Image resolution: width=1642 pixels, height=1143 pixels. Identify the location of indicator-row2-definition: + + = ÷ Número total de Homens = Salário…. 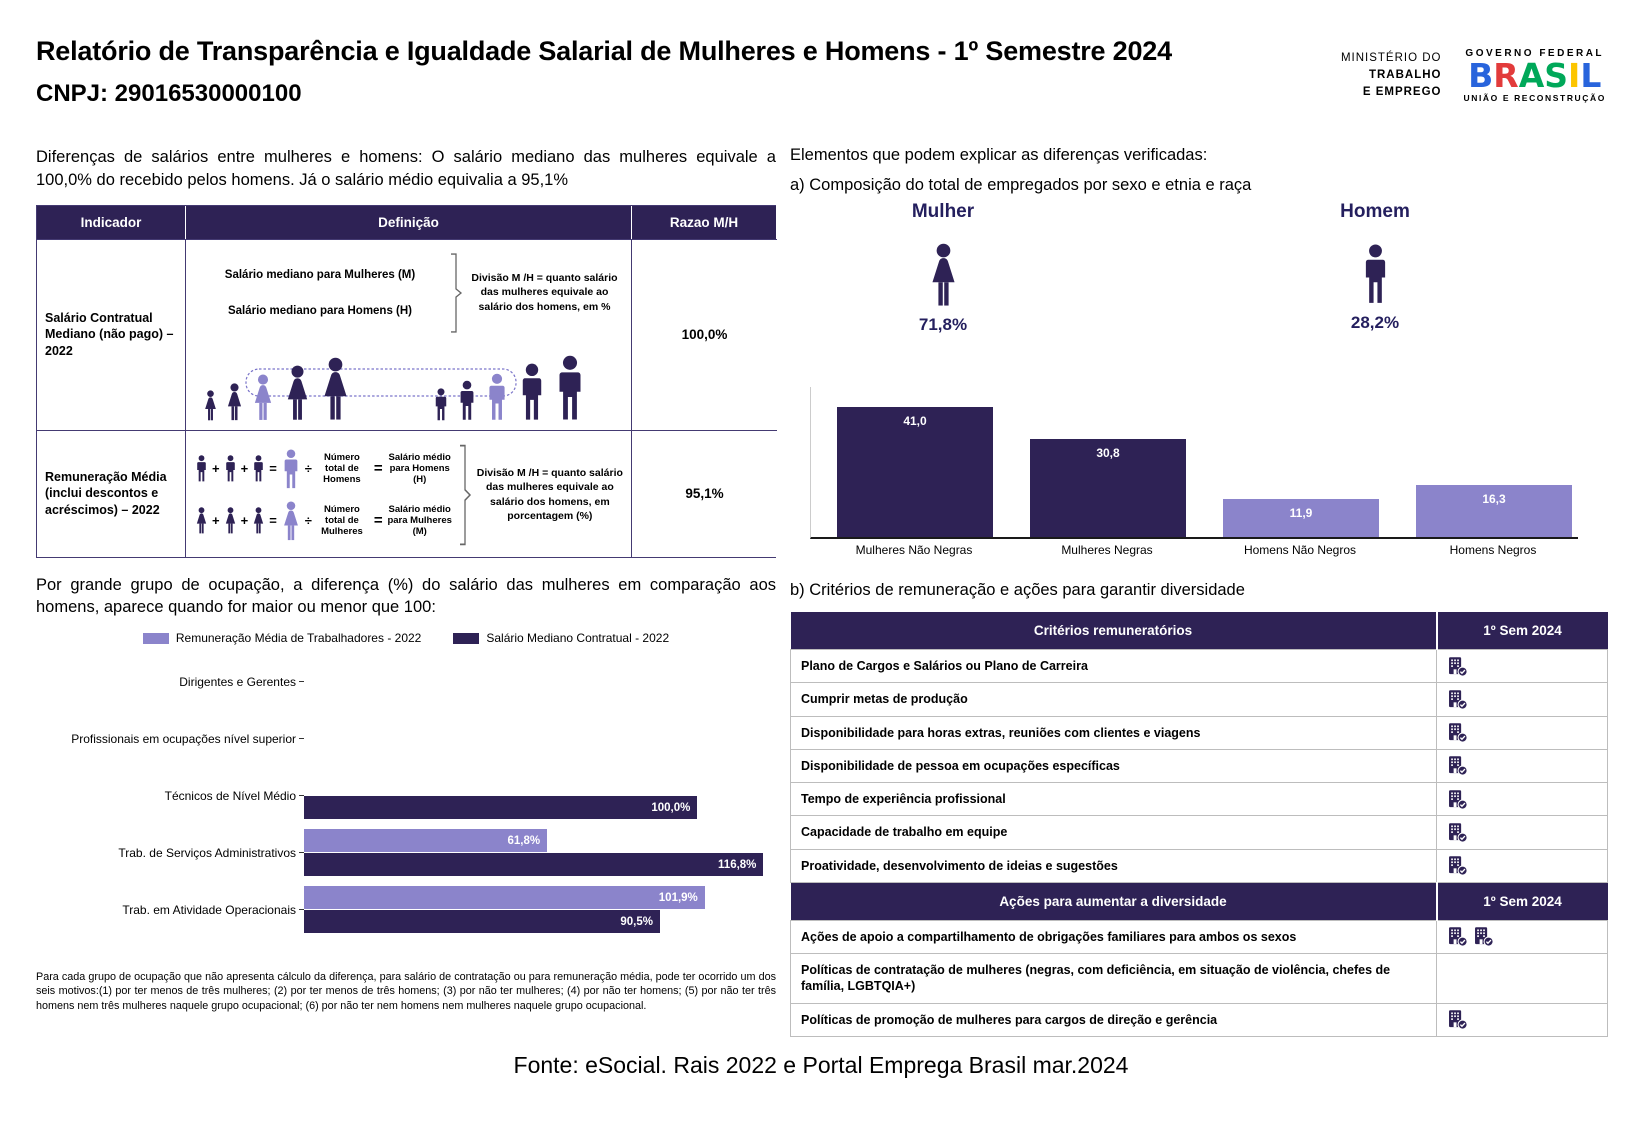
(409, 493).